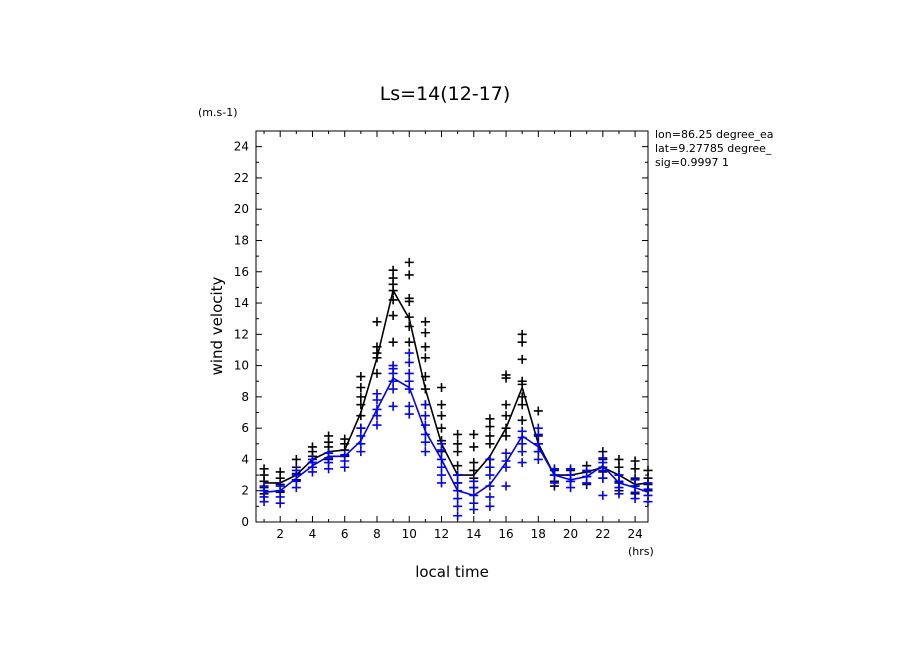 The width and height of the screenshot is (904, 654). I want to click on y-tick-label: 8, so click(245, 397).